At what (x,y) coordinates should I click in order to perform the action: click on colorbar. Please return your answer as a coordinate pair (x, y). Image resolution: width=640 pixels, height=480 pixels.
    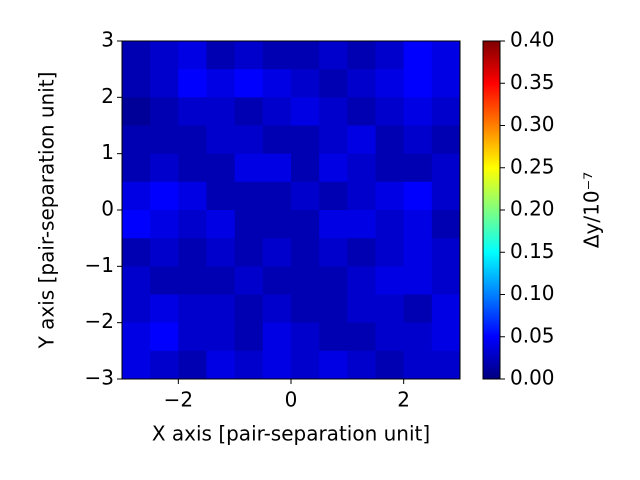
    Looking at the image, I should click on (491, 210).